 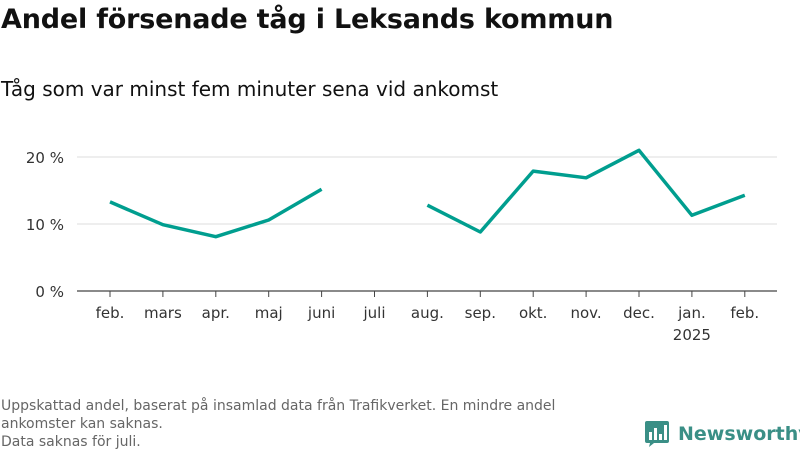 What do you see at coordinates (586, 313) in the screenshot?
I see `x-tick-label: nov.` at bounding box center [586, 313].